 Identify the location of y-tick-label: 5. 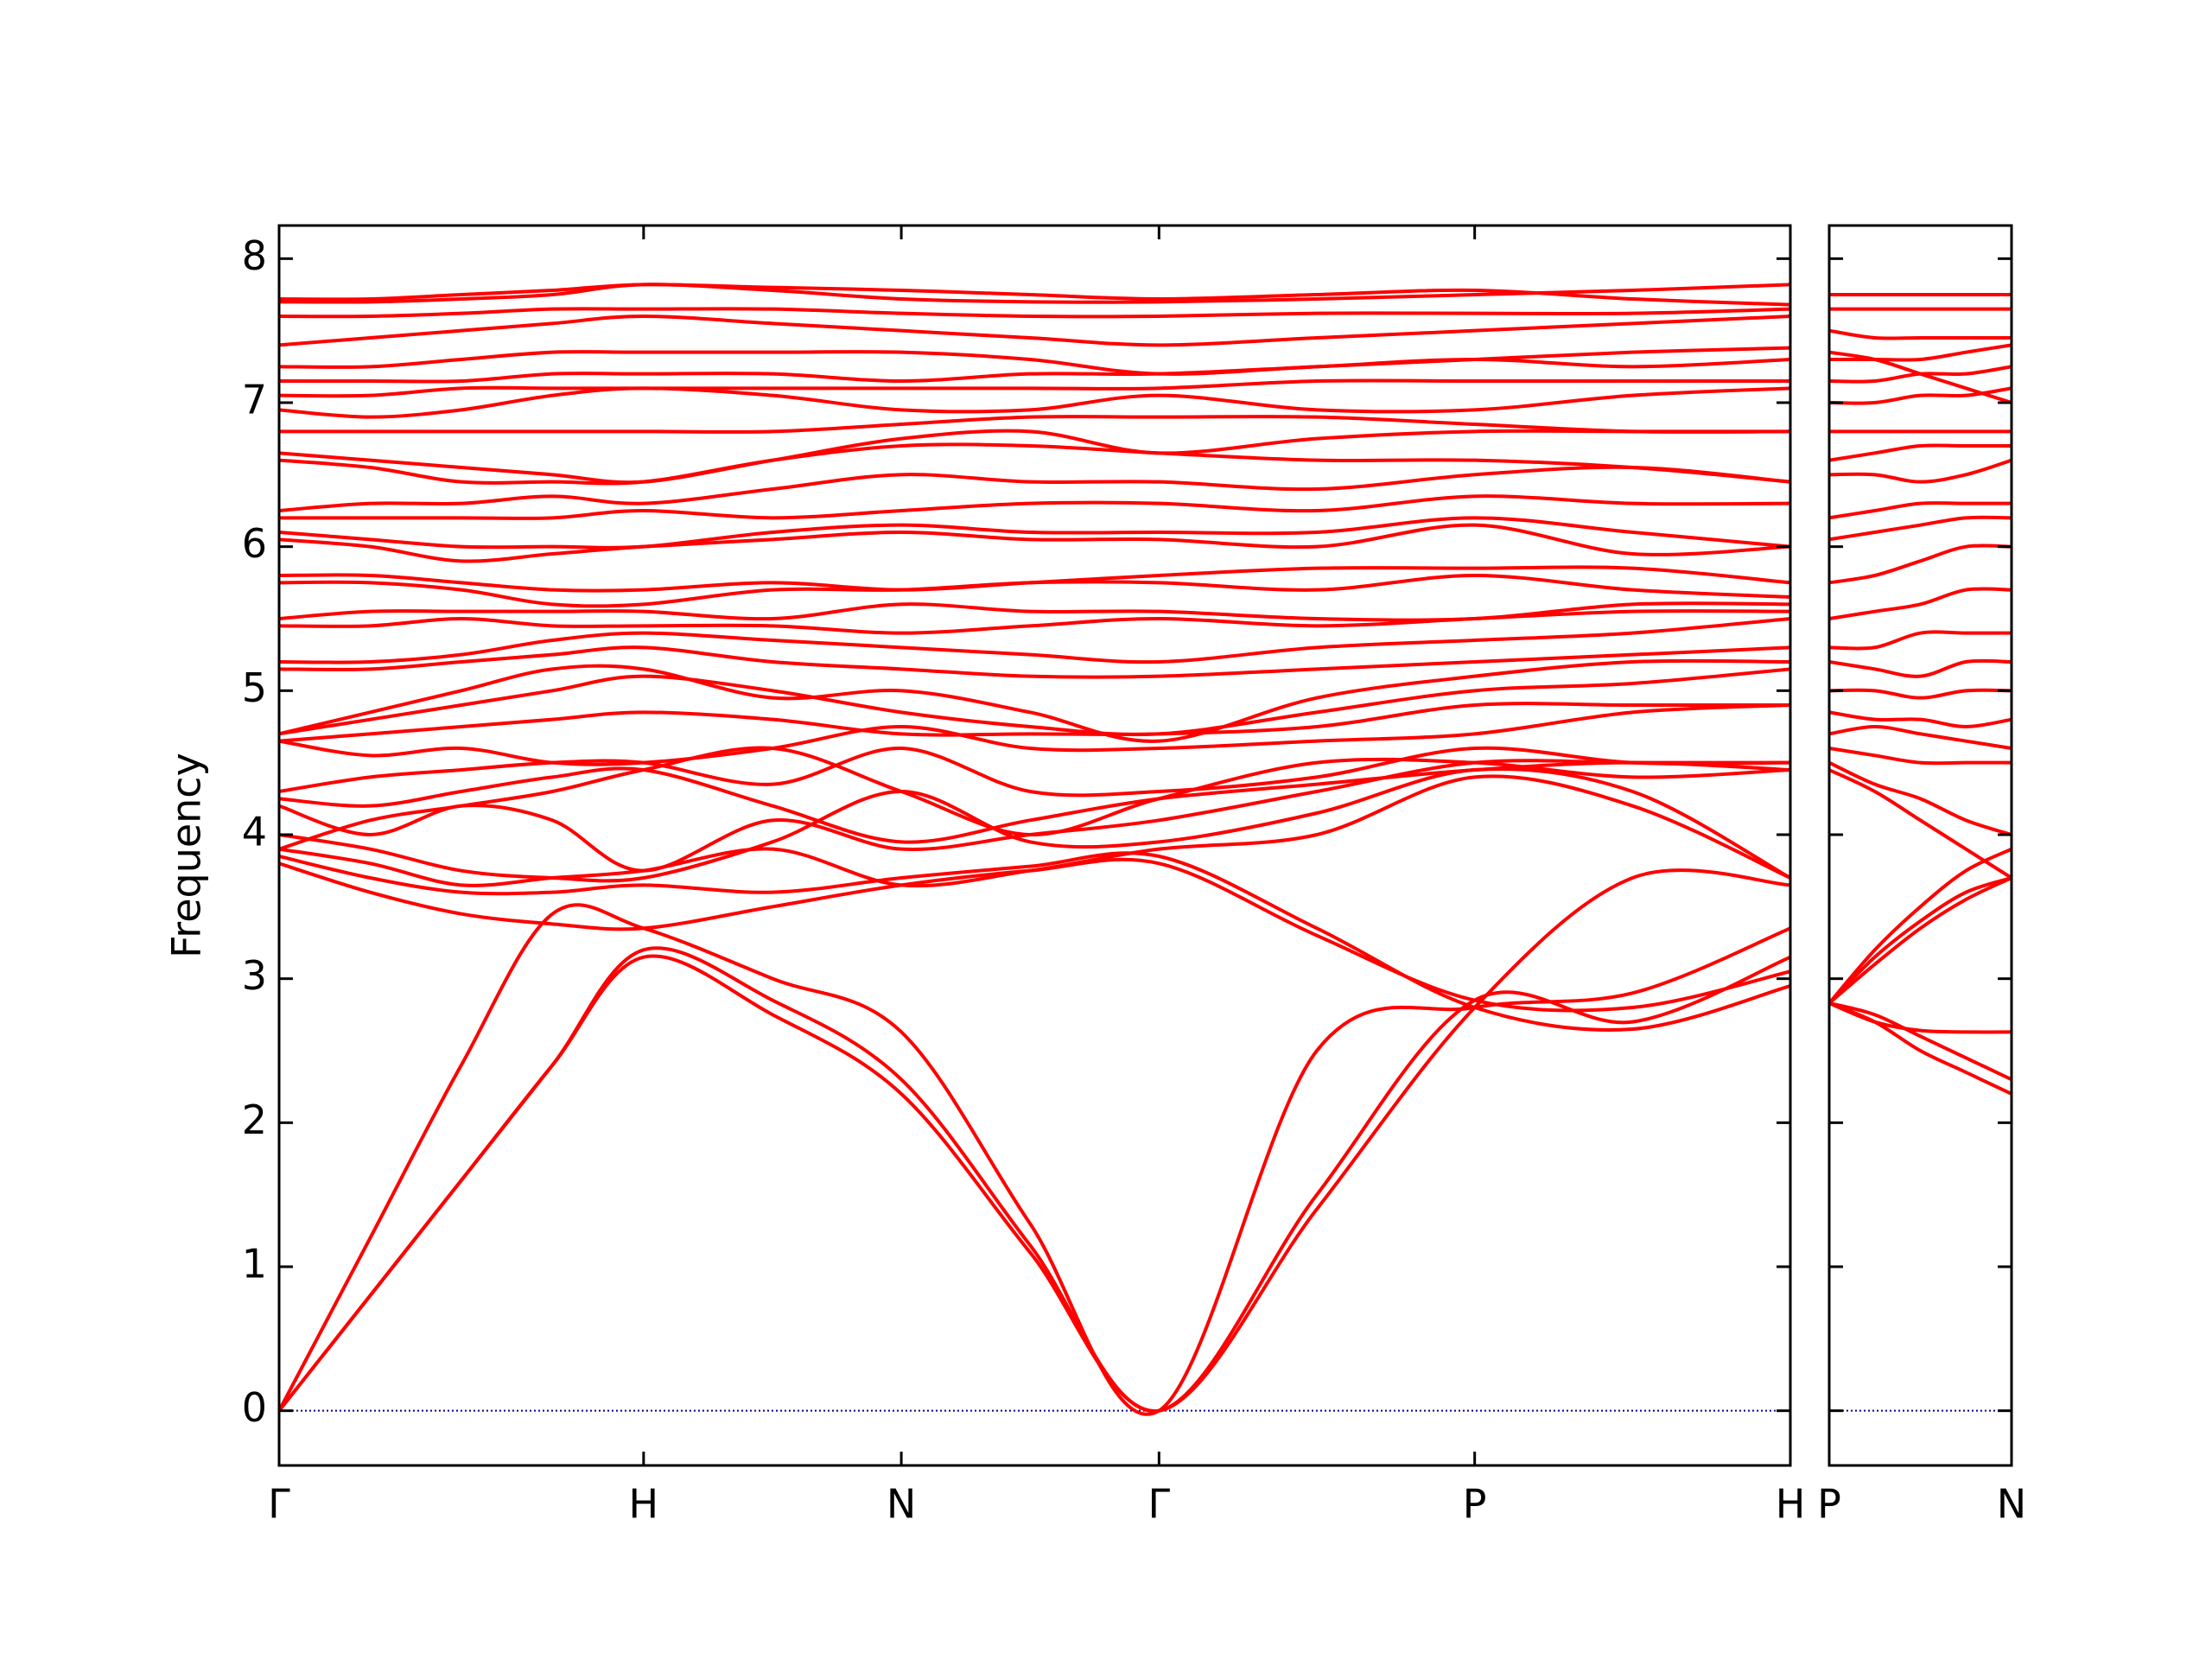
(254, 687).